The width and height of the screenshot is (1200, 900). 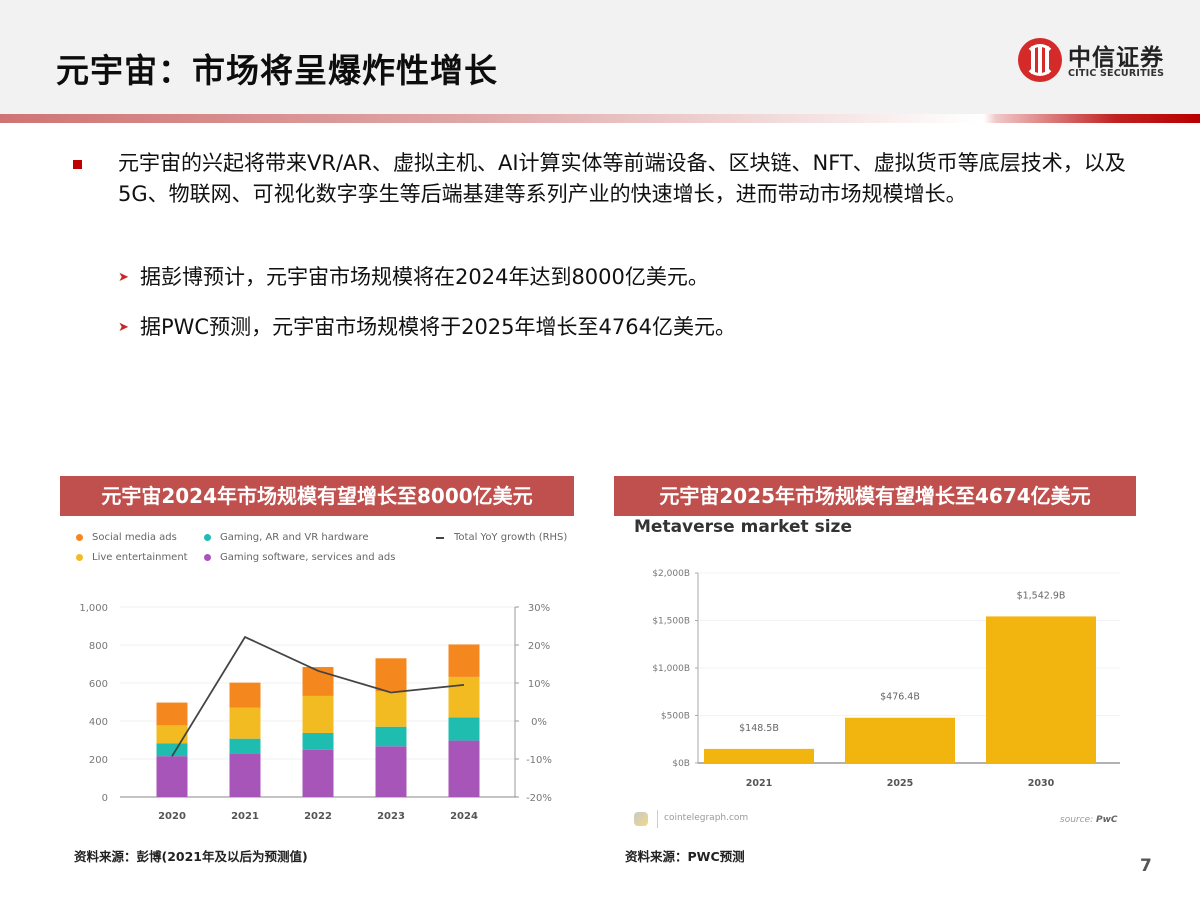 What do you see at coordinates (539, 798) in the screenshot?
I see `svg-text: -20%` at bounding box center [539, 798].